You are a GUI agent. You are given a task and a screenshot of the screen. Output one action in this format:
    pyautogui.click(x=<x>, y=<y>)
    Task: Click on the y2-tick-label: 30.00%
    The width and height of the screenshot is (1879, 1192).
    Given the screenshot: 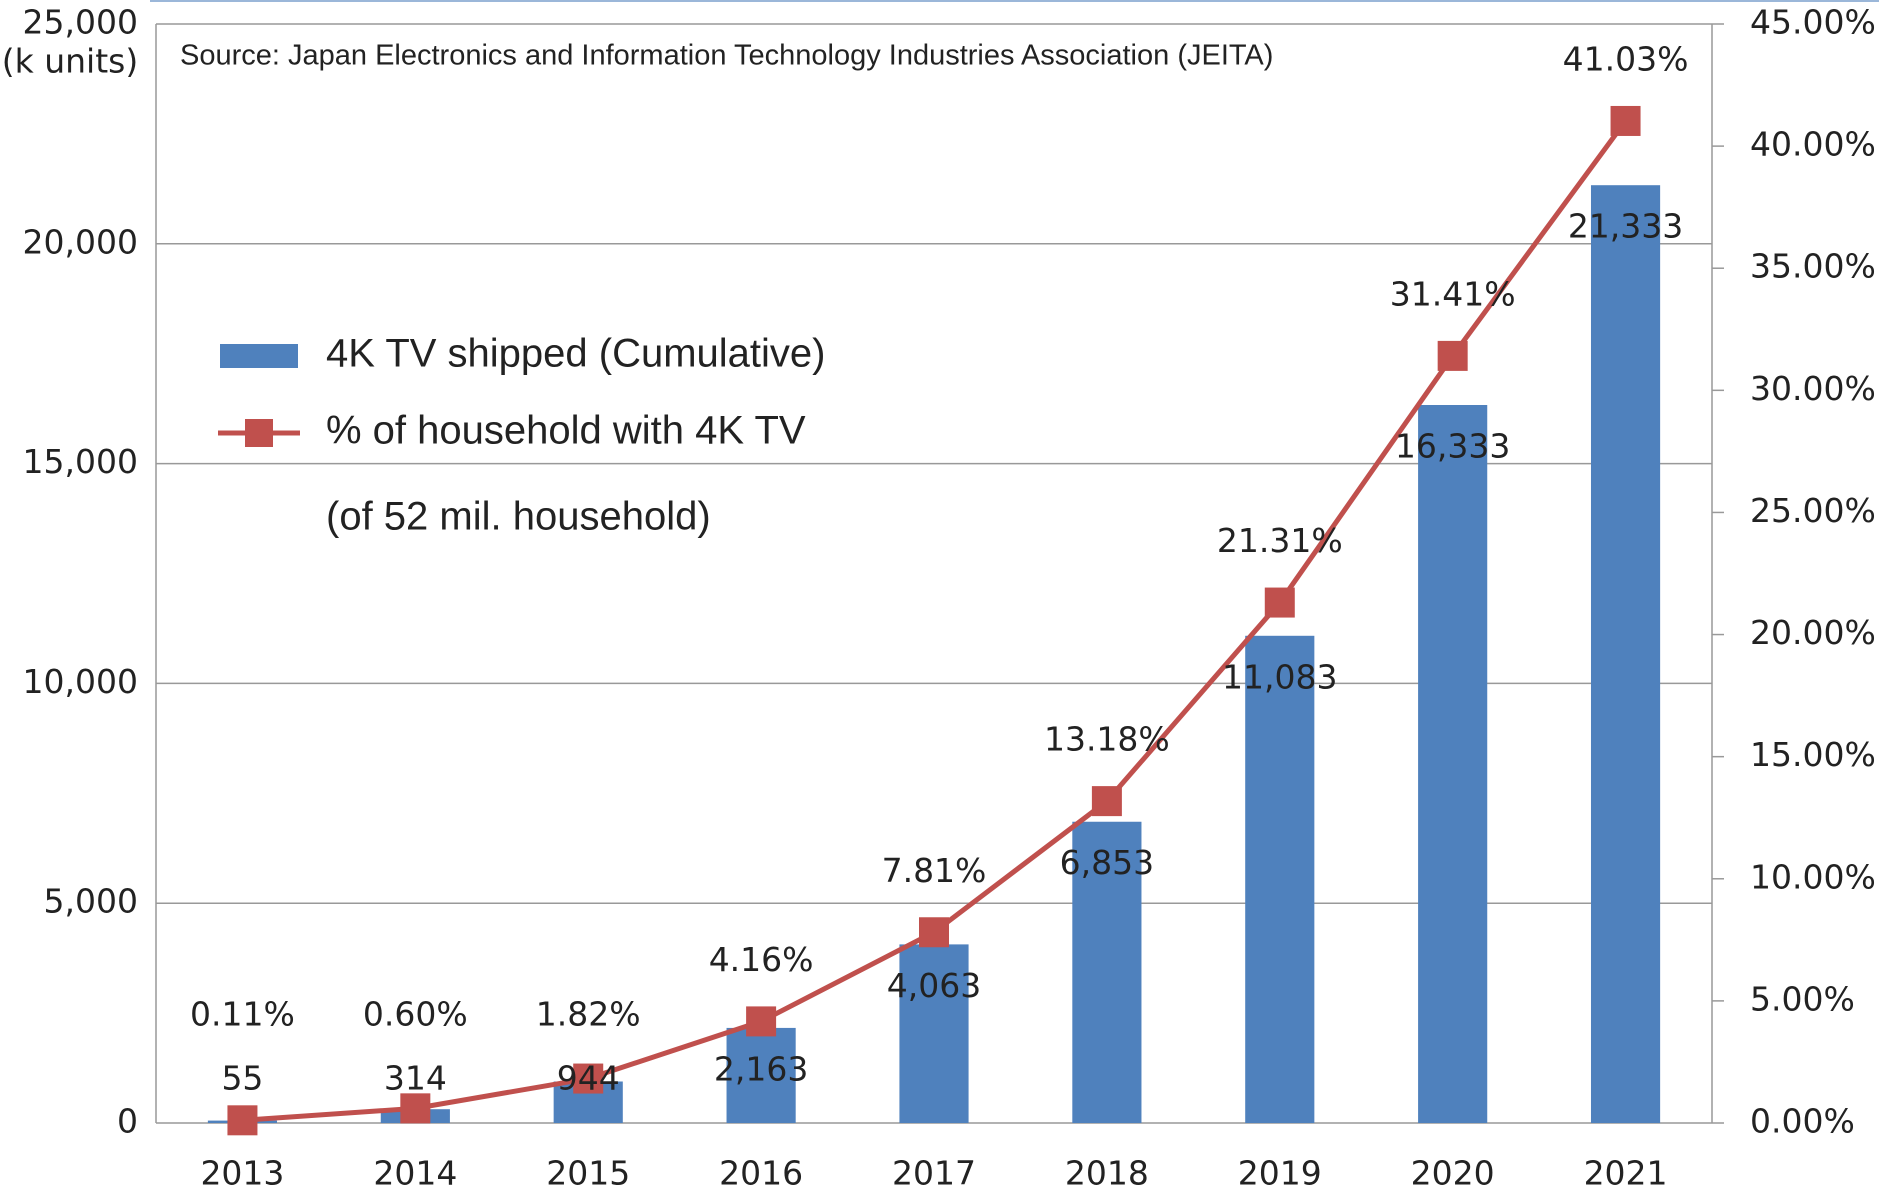 What is the action you would take?
    pyautogui.click(x=1813, y=388)
    